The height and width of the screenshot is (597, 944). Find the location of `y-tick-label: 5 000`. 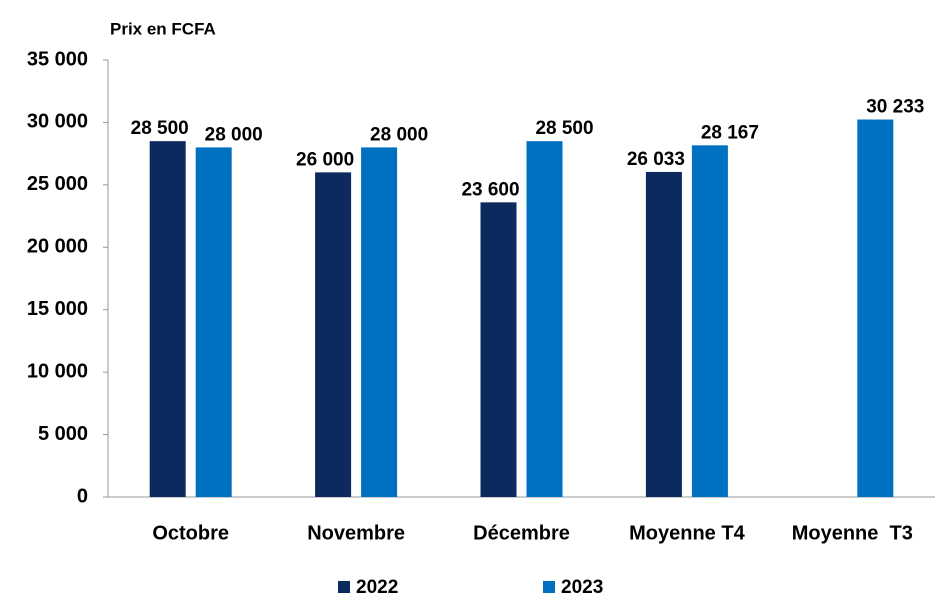

y-tick-label: 5 000 is located at coordinates (63, 434).